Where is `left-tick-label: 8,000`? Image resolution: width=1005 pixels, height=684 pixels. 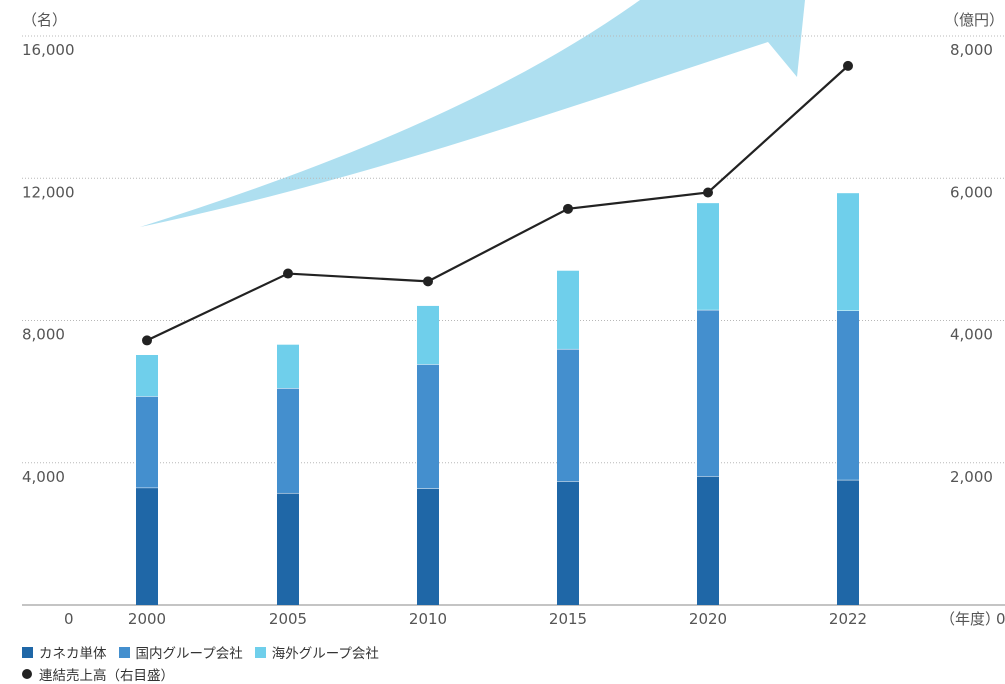 left-tick-label: 8,000 is located at coordinates (43, 335).